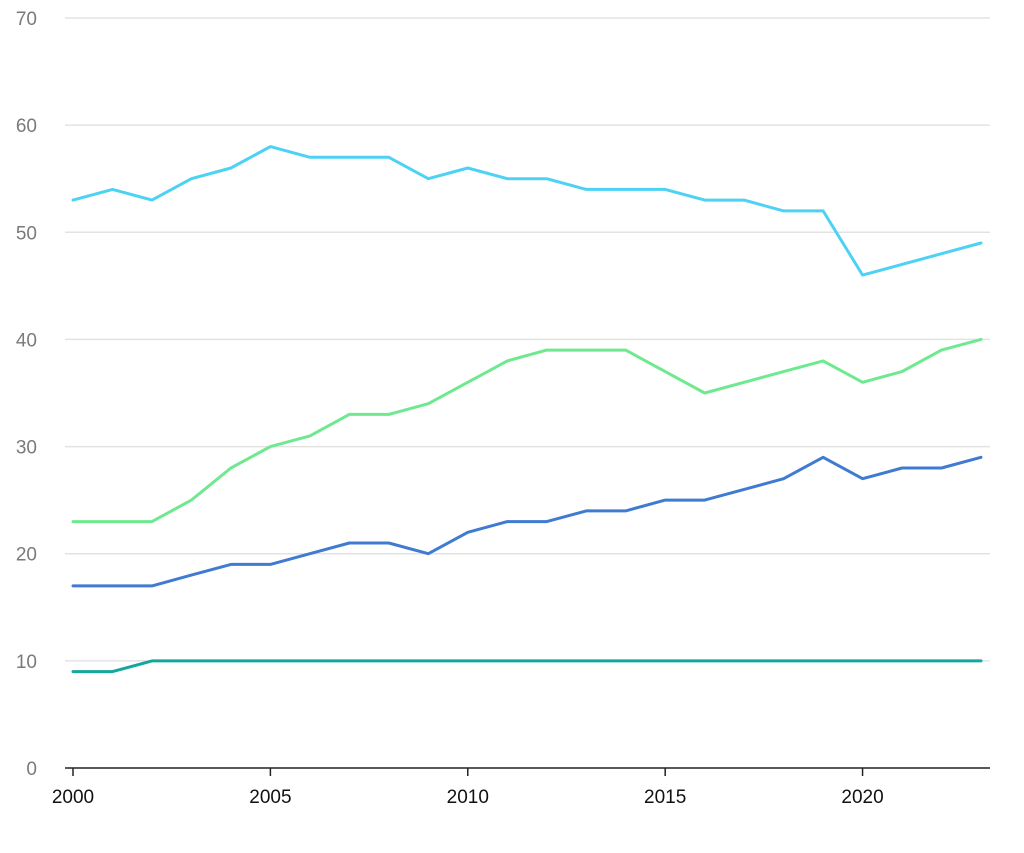 This screenshot has width=1024, height=853. I want to click on y-tick-label: 0, so click(31, 769).